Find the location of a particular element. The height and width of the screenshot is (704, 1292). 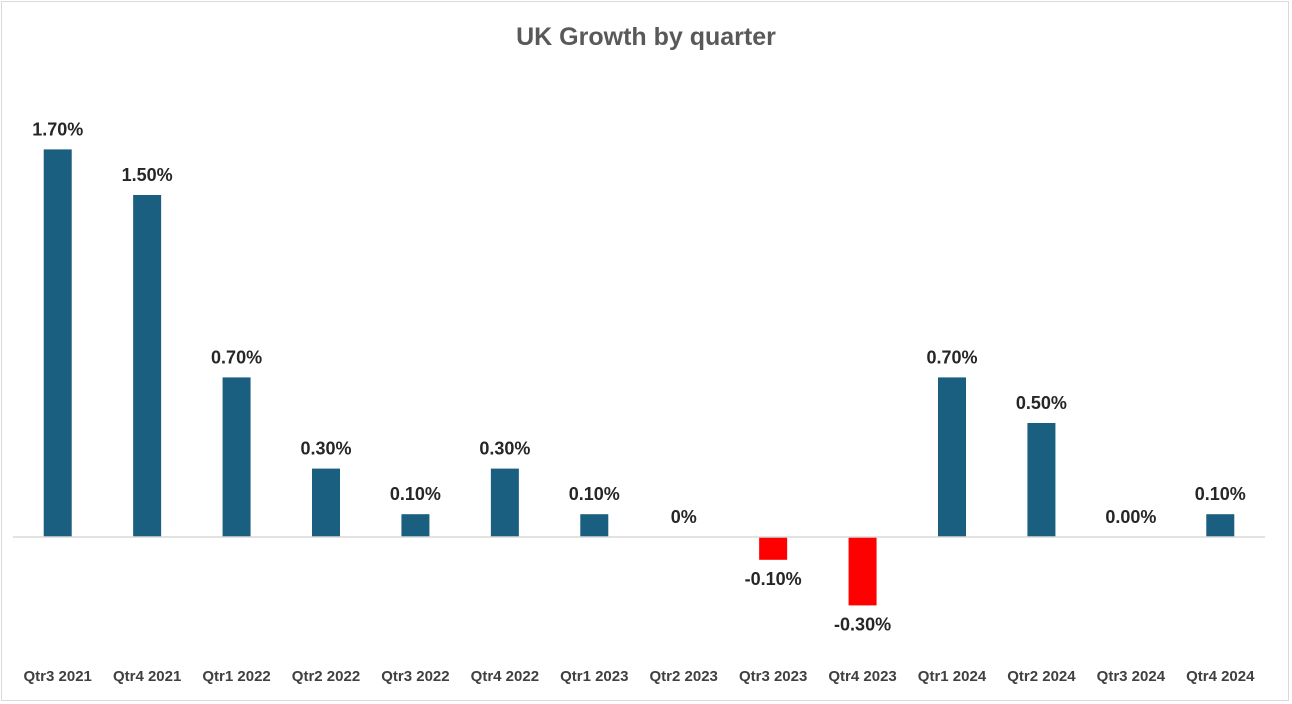

x-tick-label: Qtr1 2022 is located at coordinates (236, 676).